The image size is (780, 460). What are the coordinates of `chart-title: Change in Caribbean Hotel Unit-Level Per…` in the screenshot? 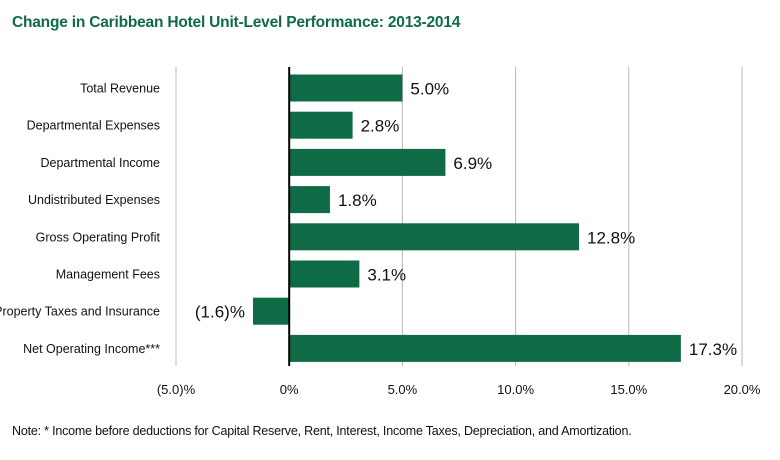 It's located at (236, 22).